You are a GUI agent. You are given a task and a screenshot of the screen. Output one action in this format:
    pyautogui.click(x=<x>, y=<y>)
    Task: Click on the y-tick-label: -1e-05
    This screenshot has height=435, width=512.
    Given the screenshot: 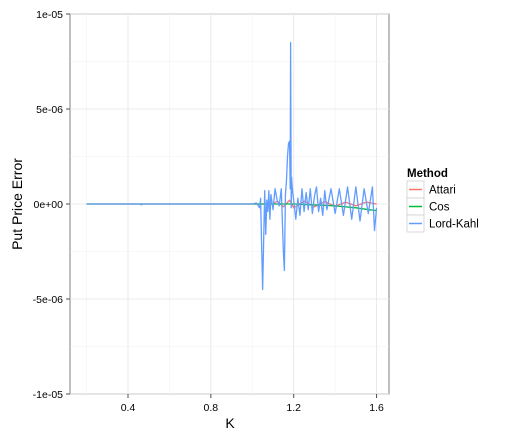 What is the action you would take?
    pyautogui.click(x=48, y=395)
    